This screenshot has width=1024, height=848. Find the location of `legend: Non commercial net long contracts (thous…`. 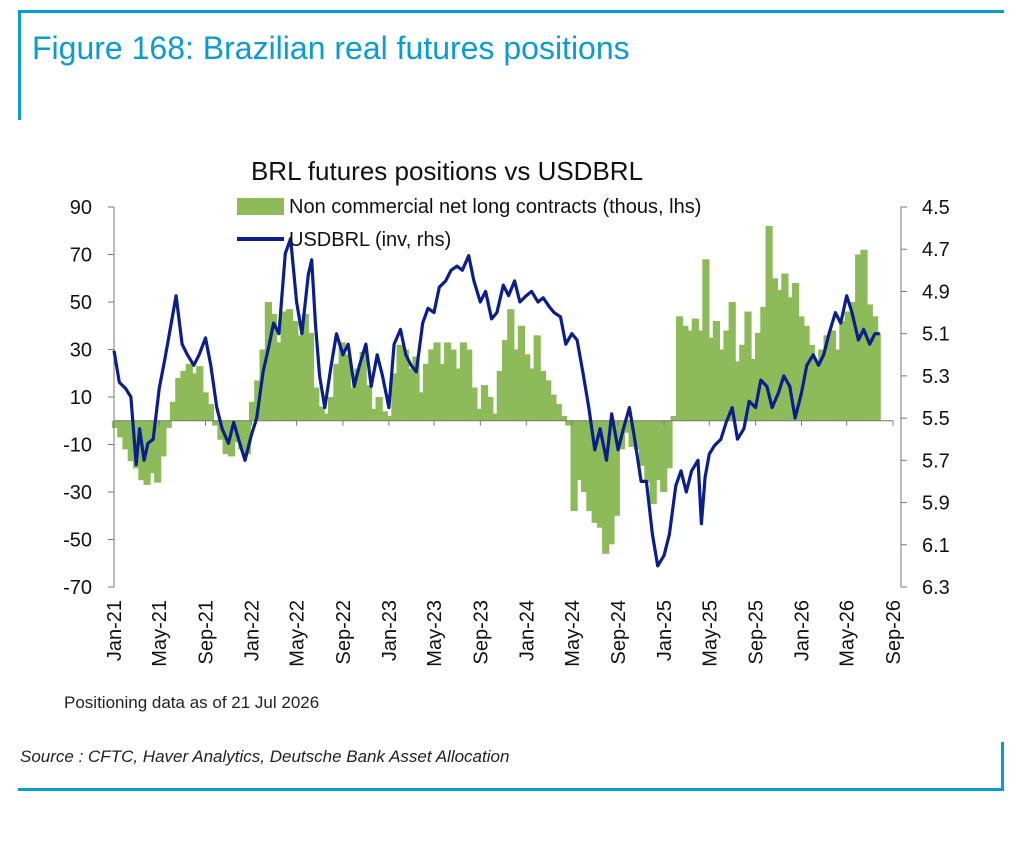

legend: Non commercial net long contracts (thous… is located at coordinates (469, 223).